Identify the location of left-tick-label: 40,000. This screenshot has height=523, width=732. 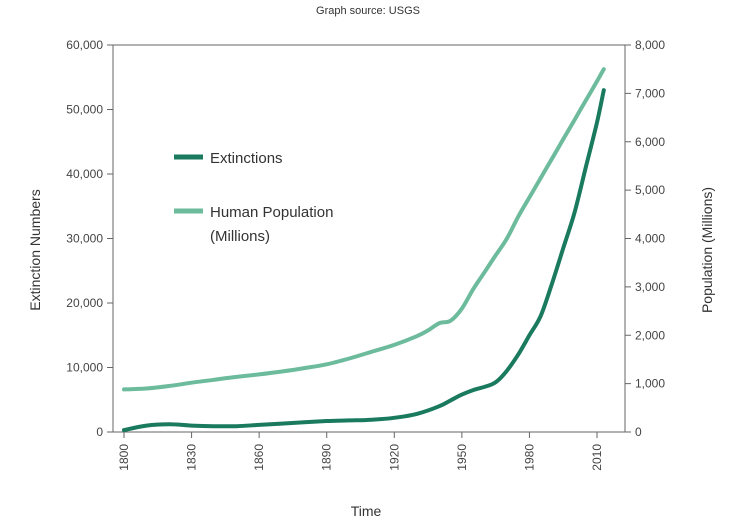
(84, 174).